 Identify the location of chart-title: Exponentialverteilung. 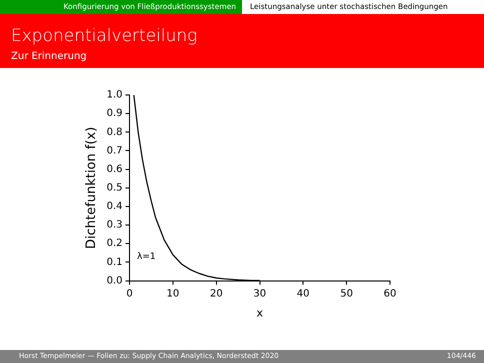
(104, 36).